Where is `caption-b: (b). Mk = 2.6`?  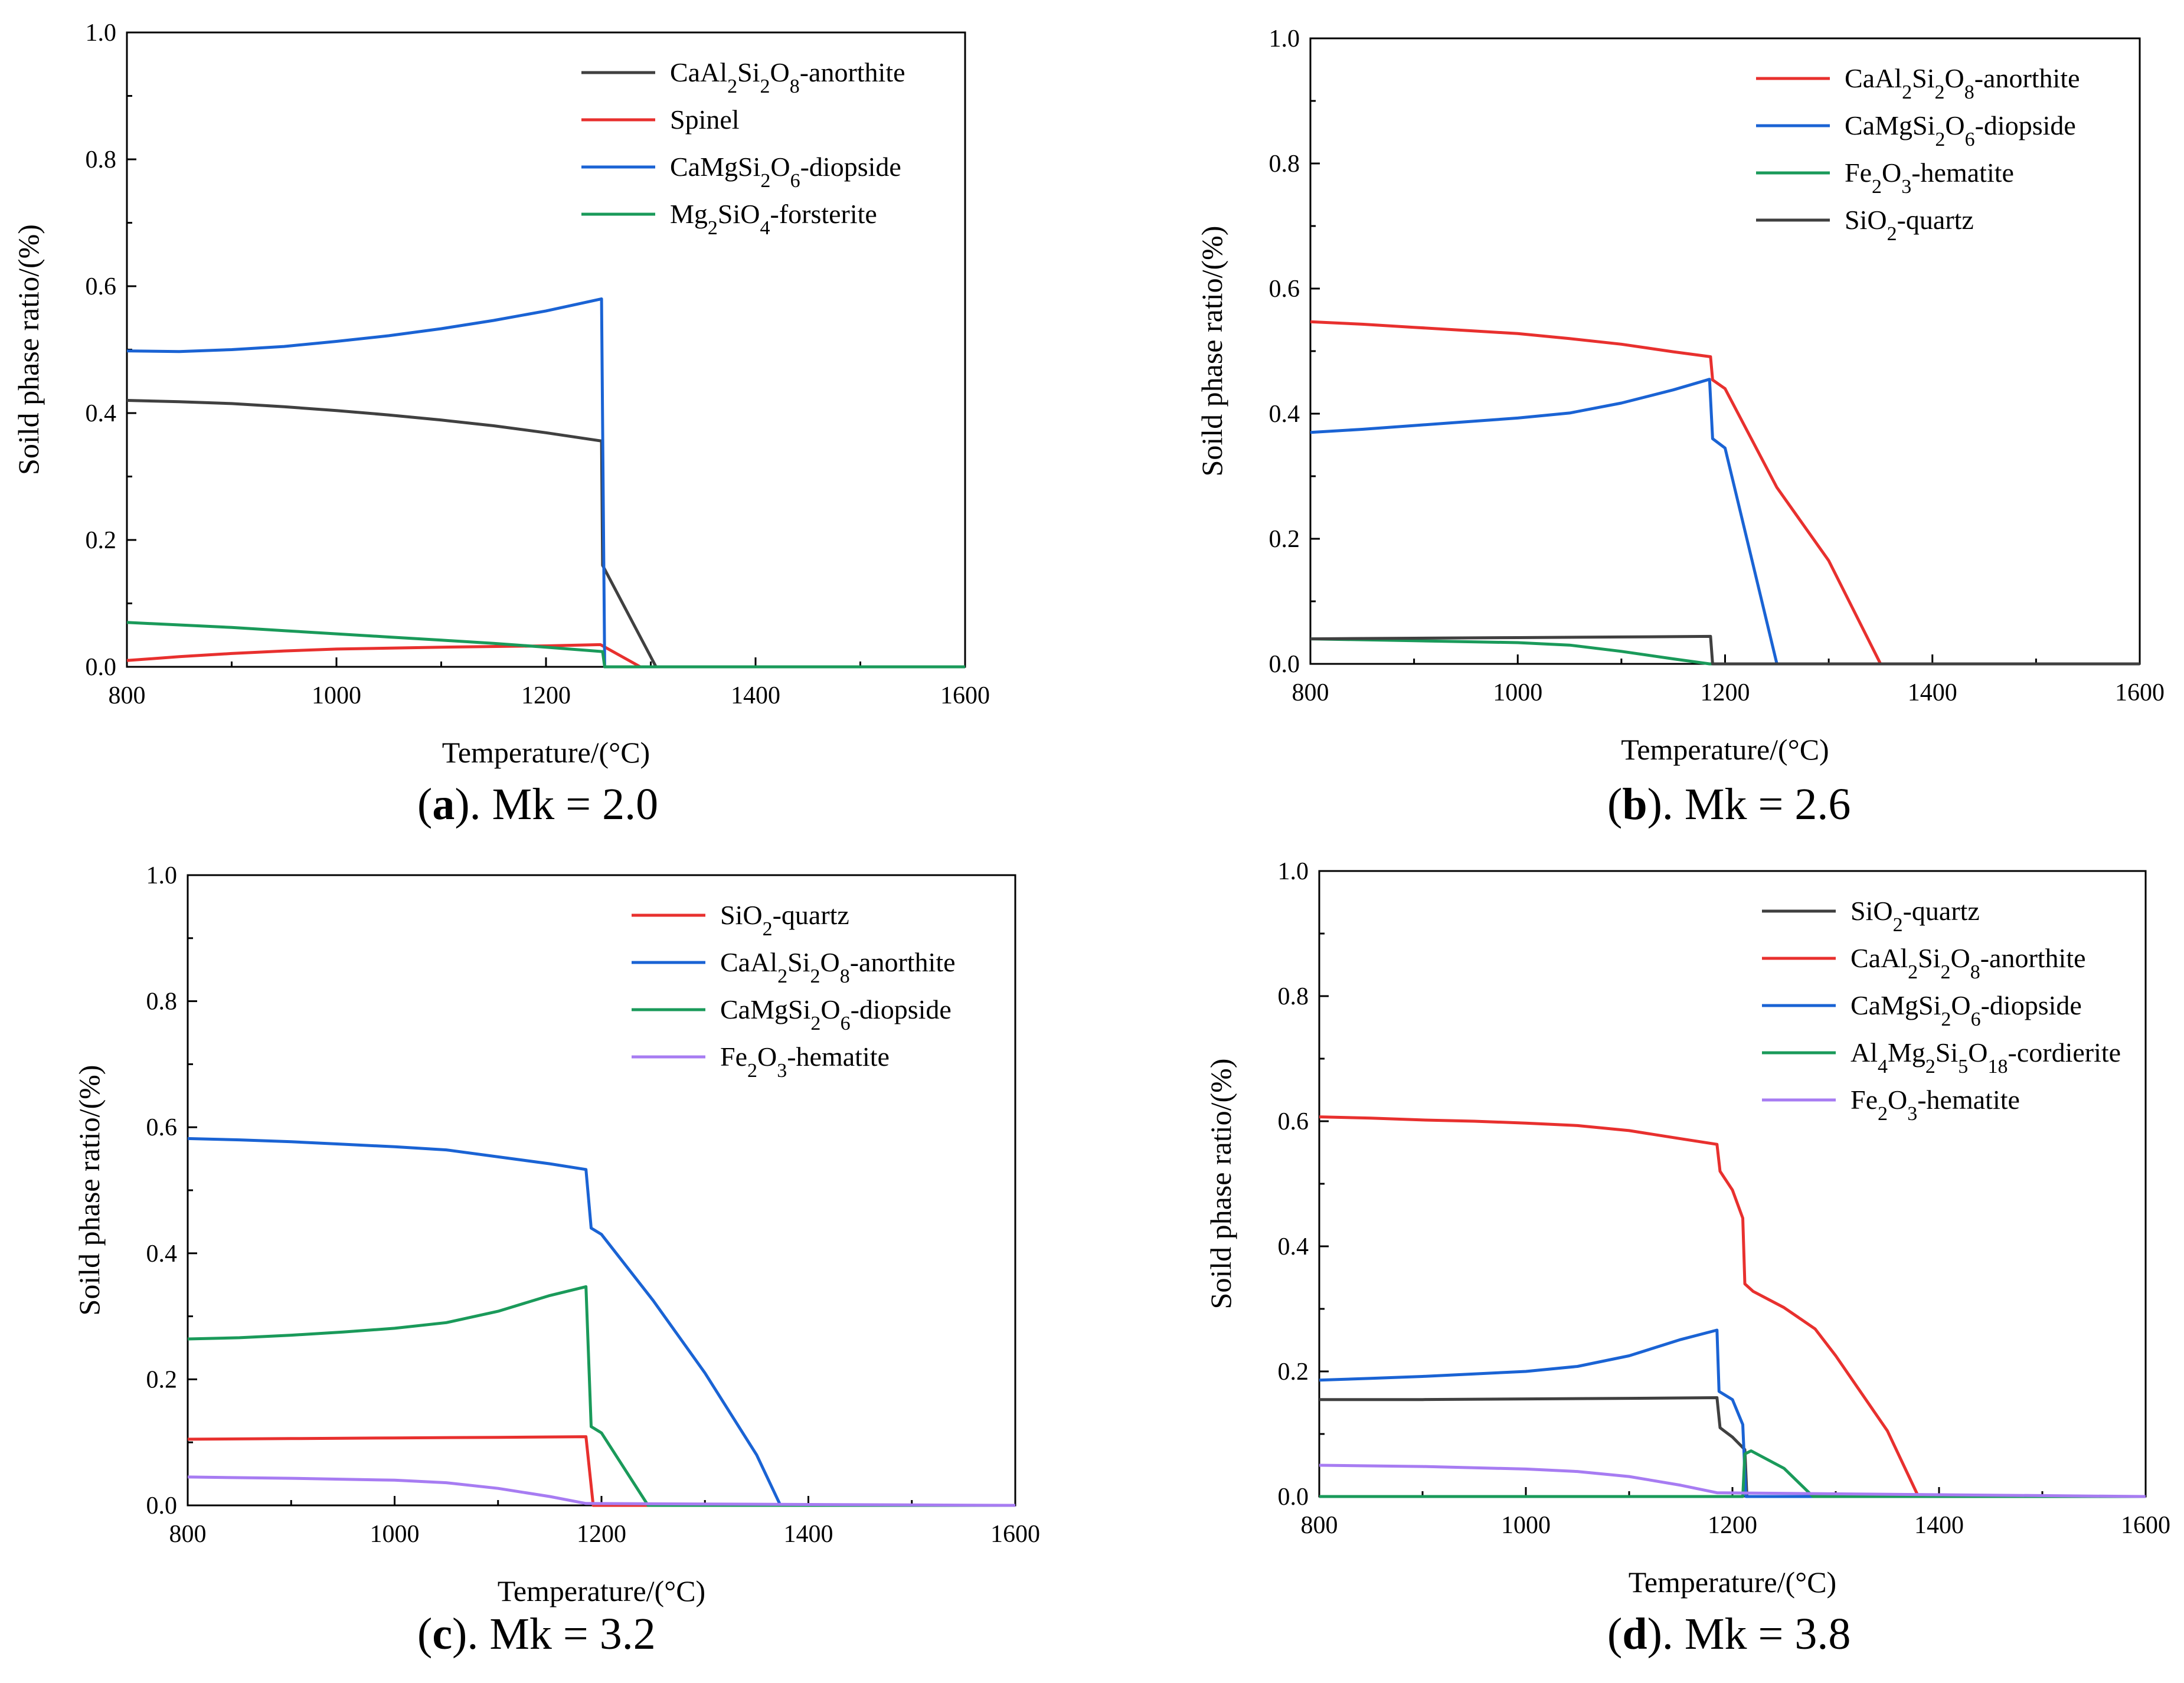 caption-b: (b). Mk = 2.6 is located at coordinates (1729, 804).